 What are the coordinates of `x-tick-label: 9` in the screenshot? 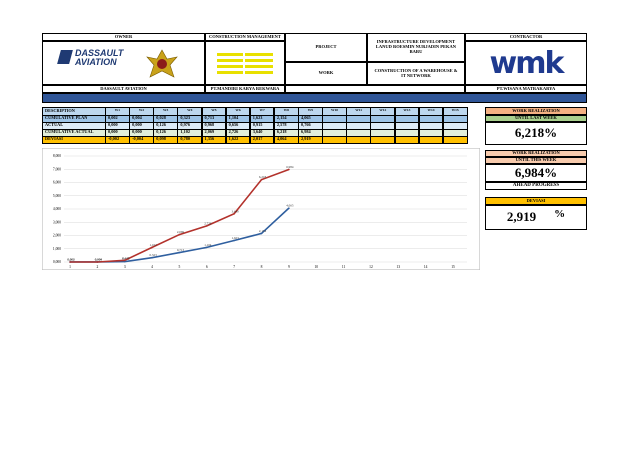 It's located at (289, 267).